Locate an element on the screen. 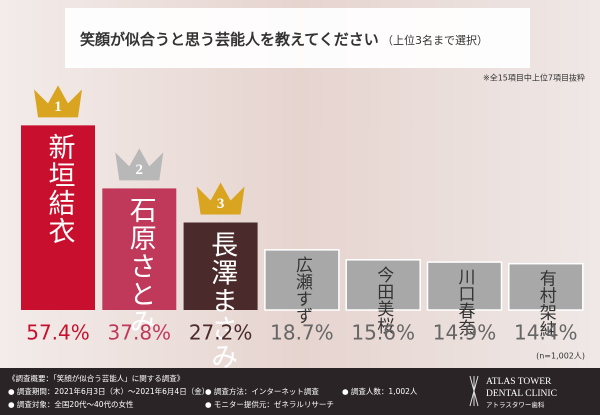 The height and width of the screenshot is (415, 600). footer-bg is located at coordinates (300, 391).